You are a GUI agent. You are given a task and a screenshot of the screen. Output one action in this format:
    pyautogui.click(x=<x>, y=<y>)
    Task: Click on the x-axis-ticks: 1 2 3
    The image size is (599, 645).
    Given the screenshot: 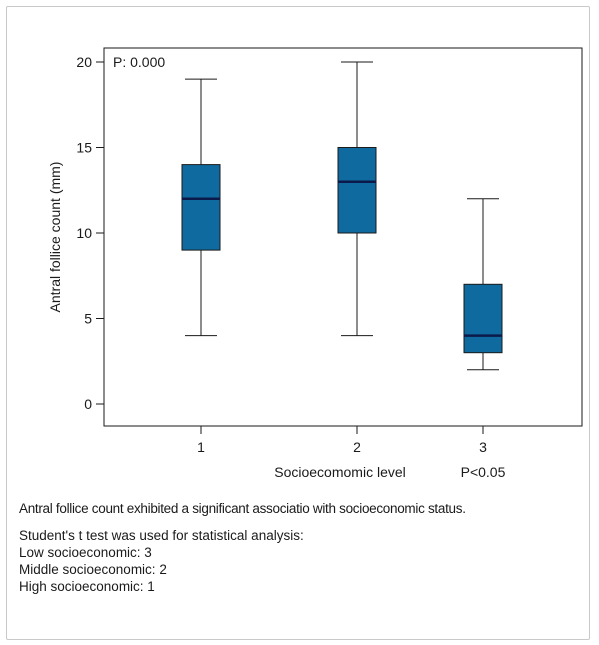 What is the action you would take?
    pyautogui.click(x=342, y=440)
    